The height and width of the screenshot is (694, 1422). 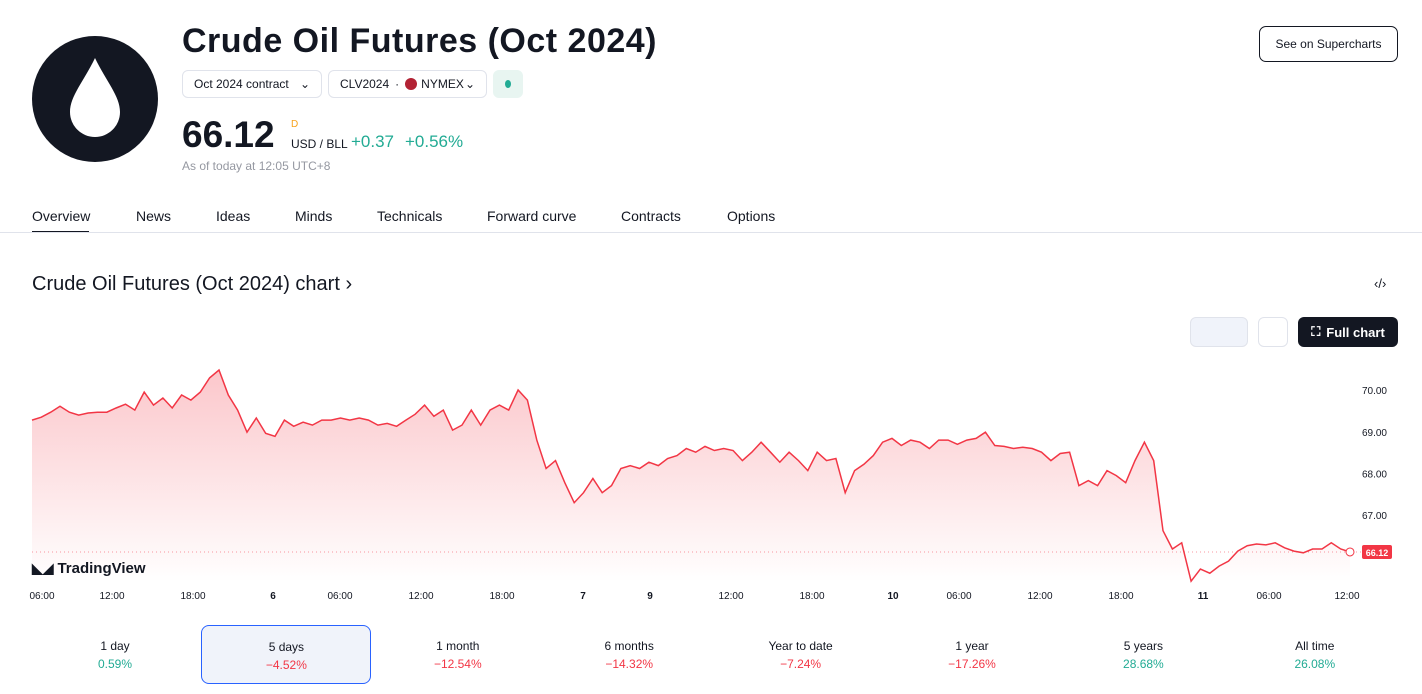 What do you see at coordinates (61, 216) in the screenshot?
I see `tab: Overview` at bounding box center [61, 216].